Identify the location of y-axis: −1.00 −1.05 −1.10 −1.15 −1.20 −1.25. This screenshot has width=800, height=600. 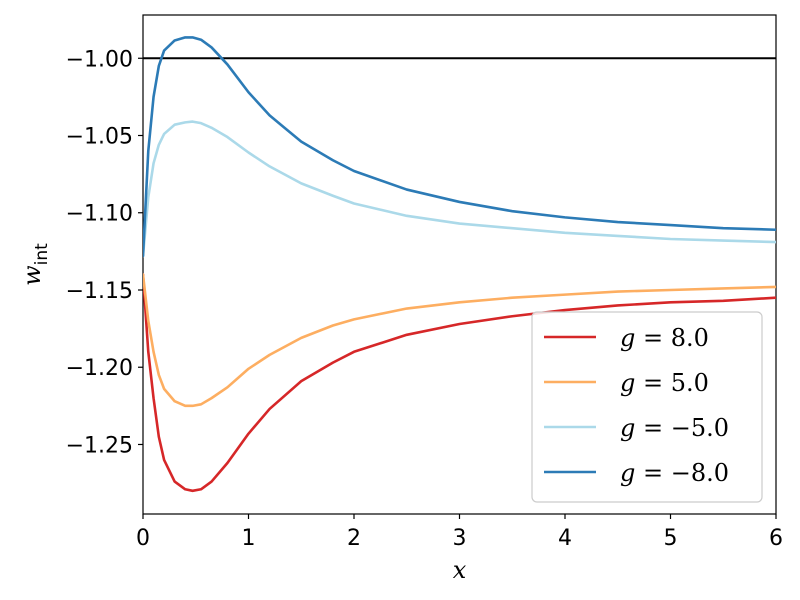
(104, 252).